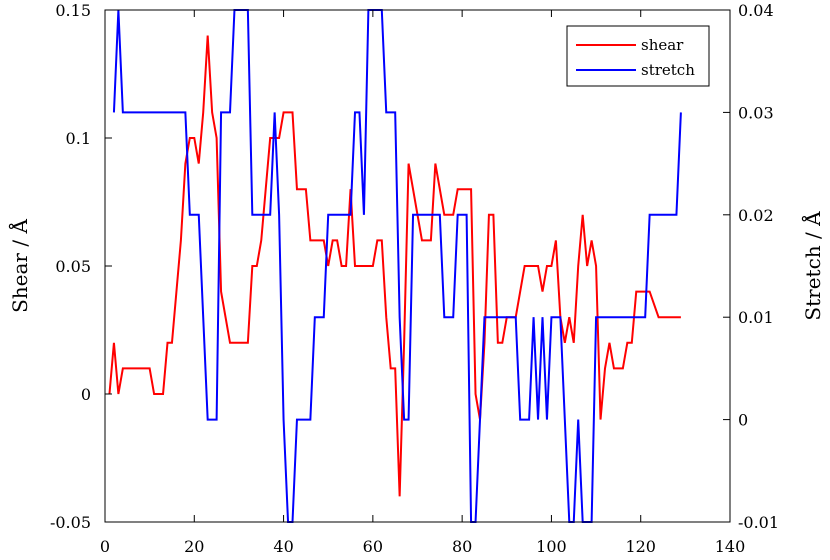  I want to click on y-axis-left-title: Shear / Å, so click(19, 266).